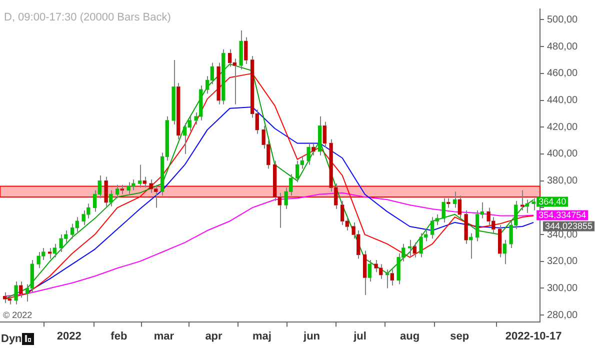 Image resolution: width=600 pixels, height=348 pixels. What do you see at coordinates (562, 315) in the screenshot?
I see `y-tick-label: 280,00` at bounding box center [562, 315].